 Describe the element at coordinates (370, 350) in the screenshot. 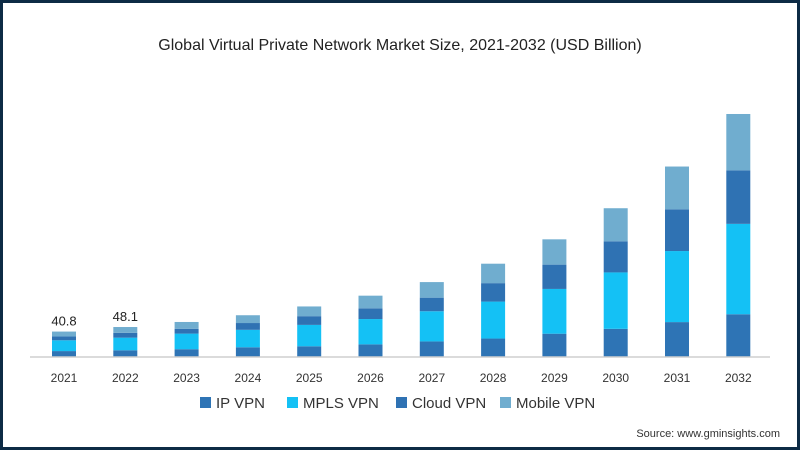

I see `bar-ip-vpn-2026` at that location.